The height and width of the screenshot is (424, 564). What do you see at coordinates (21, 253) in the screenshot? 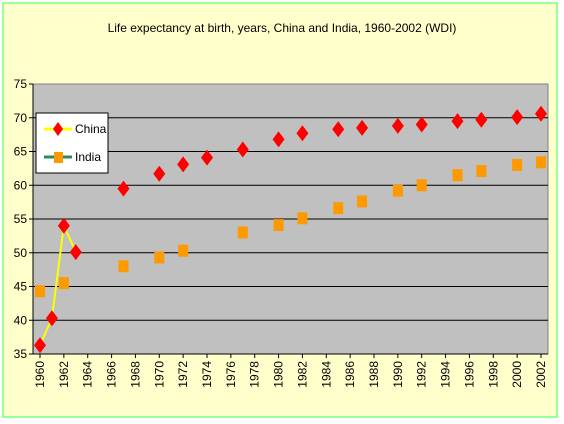
I see `y-tick-label: 50` at bounding box center [21, 253].